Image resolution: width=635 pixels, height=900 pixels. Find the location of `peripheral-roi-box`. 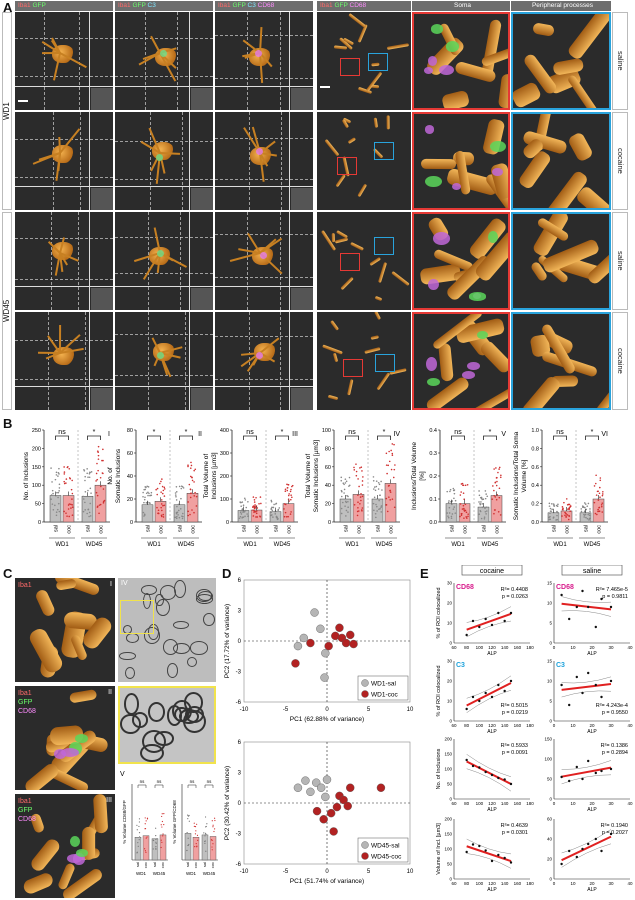

peripheral-roi-box is located at coordinates (384, 150).